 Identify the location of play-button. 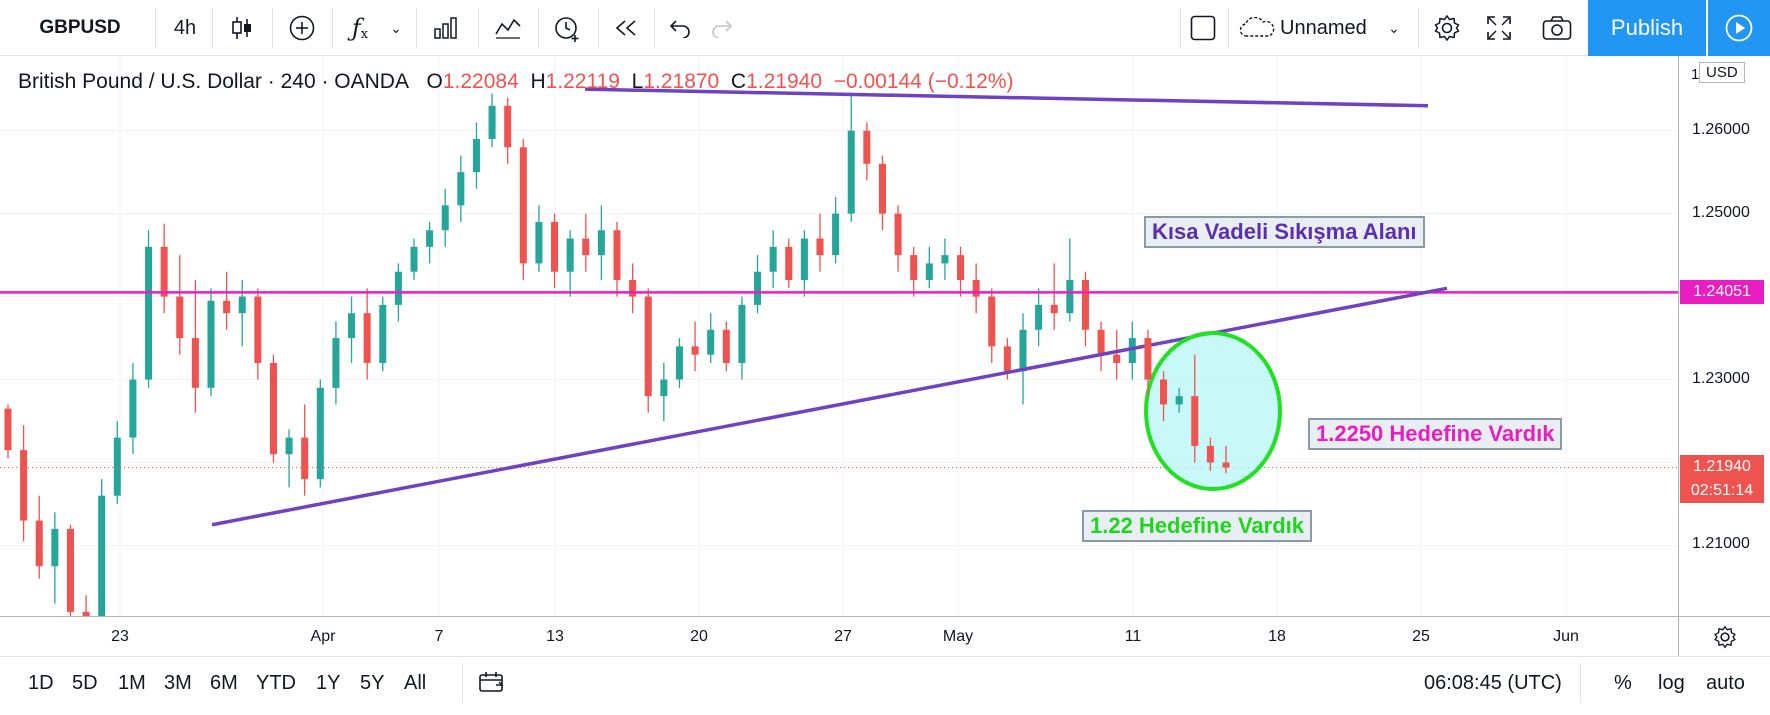
(1739, 28).